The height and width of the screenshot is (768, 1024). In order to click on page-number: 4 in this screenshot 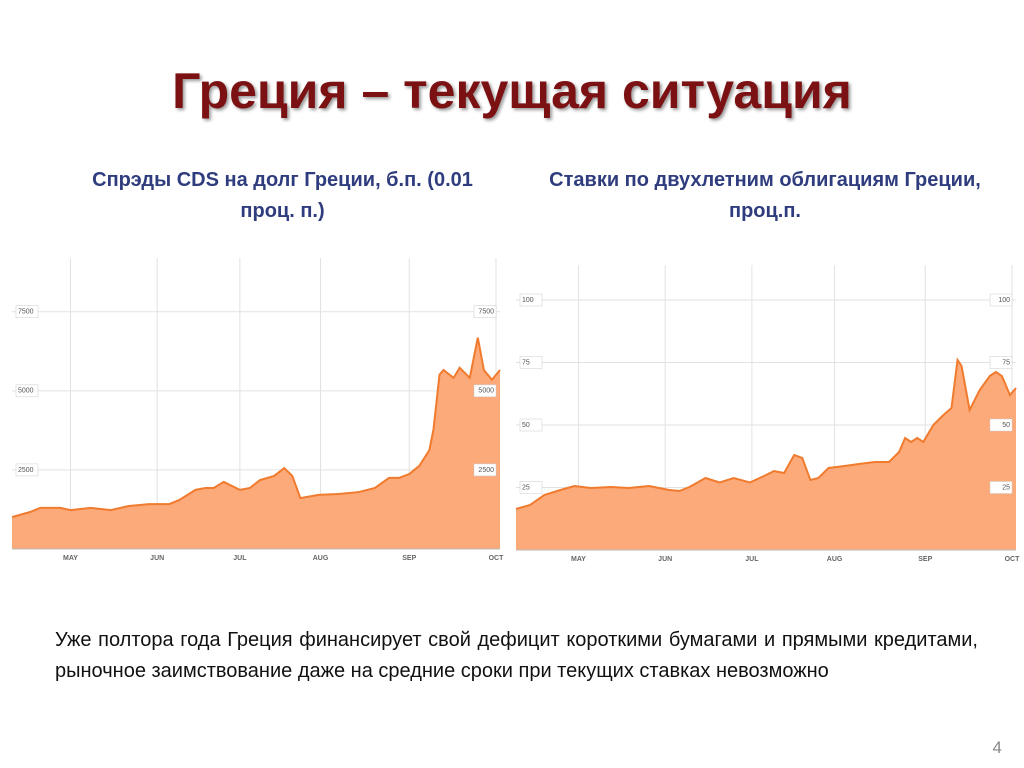, I will do `click(997, 747)`.